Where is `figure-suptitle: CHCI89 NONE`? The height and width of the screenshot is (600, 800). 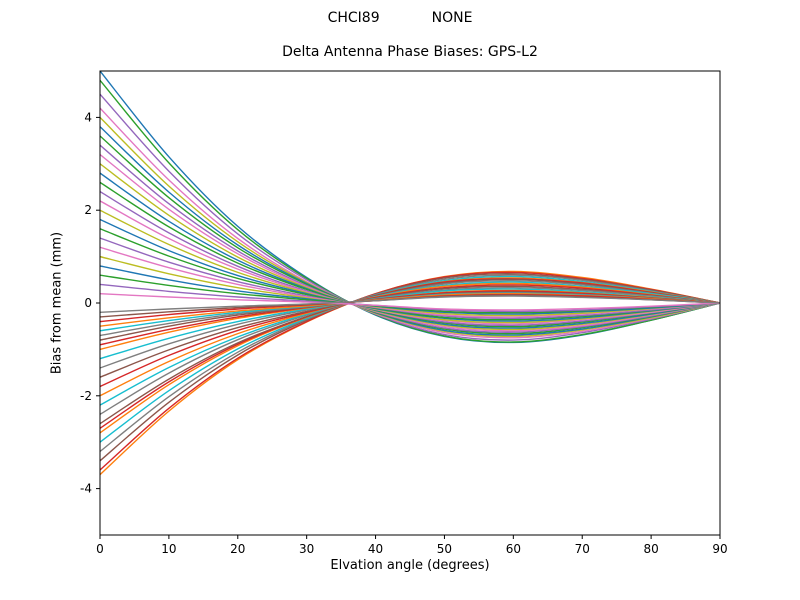
figure-suptitle: CHCI89 NONE is located at coordinates (400, 18).